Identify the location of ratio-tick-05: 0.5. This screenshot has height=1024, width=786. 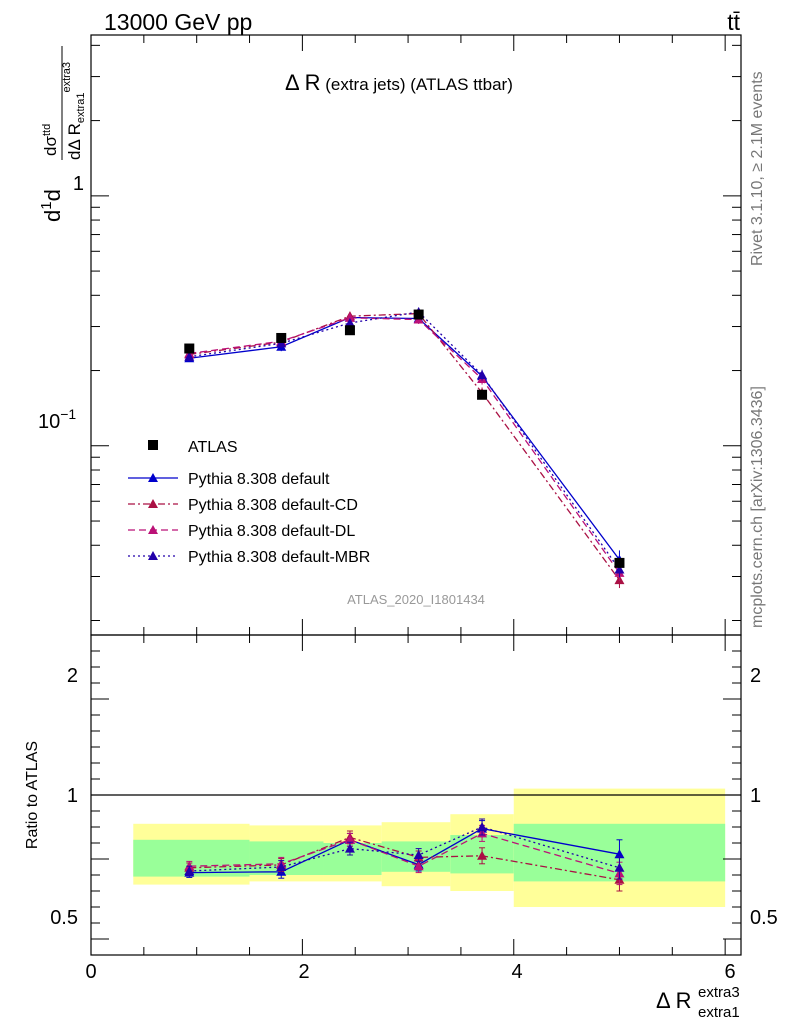
(64, 918).